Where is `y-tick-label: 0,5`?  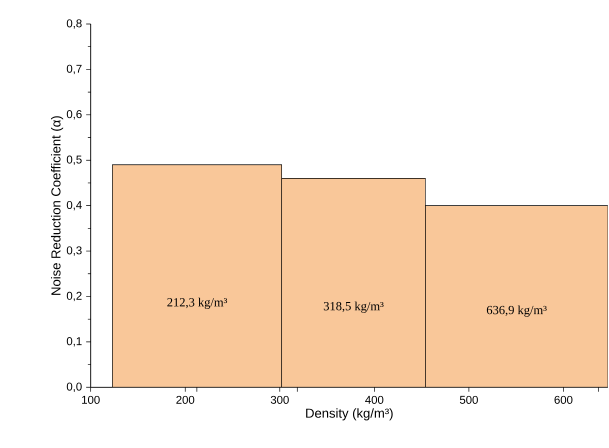
y-tick-label: 0,5 is located at coordinates (74, 160).